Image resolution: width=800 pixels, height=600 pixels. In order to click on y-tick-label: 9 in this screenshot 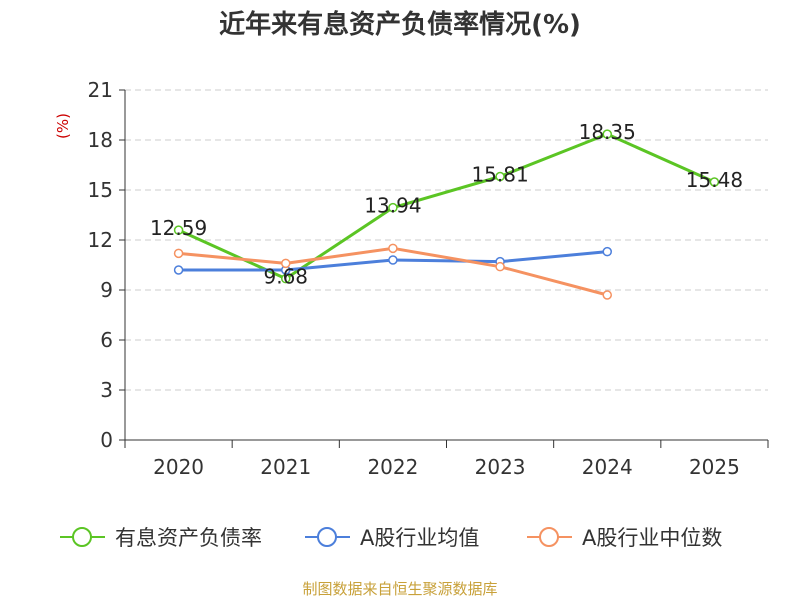, I will do `click(106, 290)`.